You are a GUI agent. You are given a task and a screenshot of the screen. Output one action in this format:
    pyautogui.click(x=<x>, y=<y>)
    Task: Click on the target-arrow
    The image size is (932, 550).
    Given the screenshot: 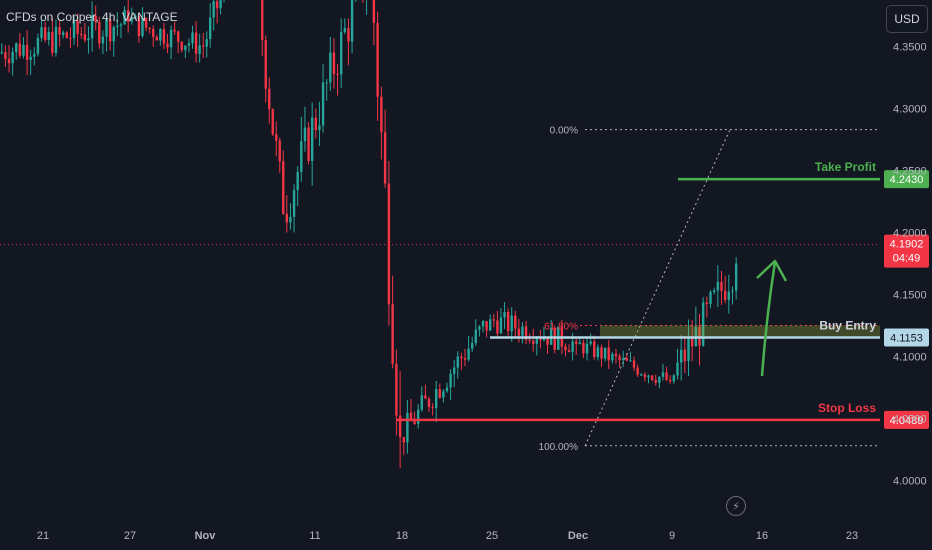 What is the action you would take?
    pyautogui.click(x=768, y=319)
    